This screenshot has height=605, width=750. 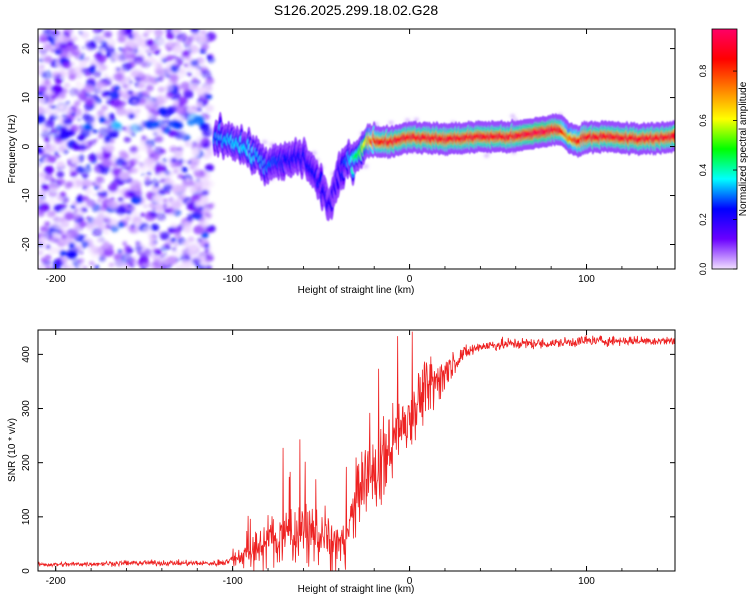 I want to click on colorbar-tick-label: 0.6, so click(x=703, y=120).